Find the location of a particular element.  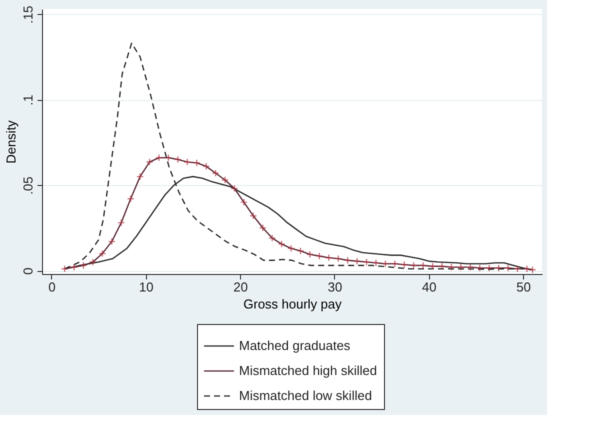

y-tick-label: .1 is located at coordinates (28, 100).